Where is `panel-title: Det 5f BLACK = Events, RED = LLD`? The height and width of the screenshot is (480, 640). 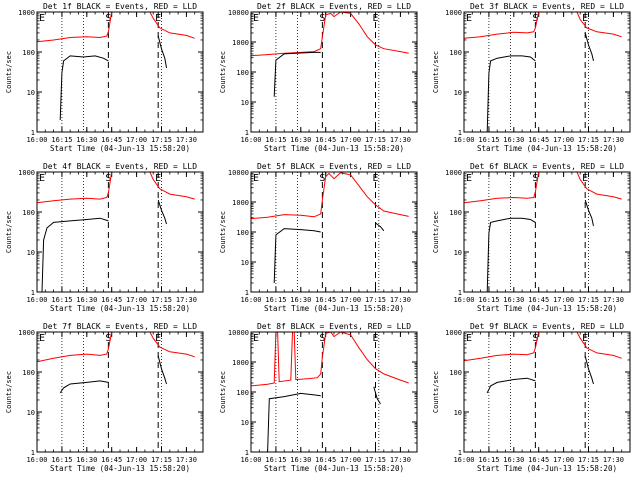 panel-title: Det 5f BLACK = Events, RED = LLD is located at coordinates (334, 166).